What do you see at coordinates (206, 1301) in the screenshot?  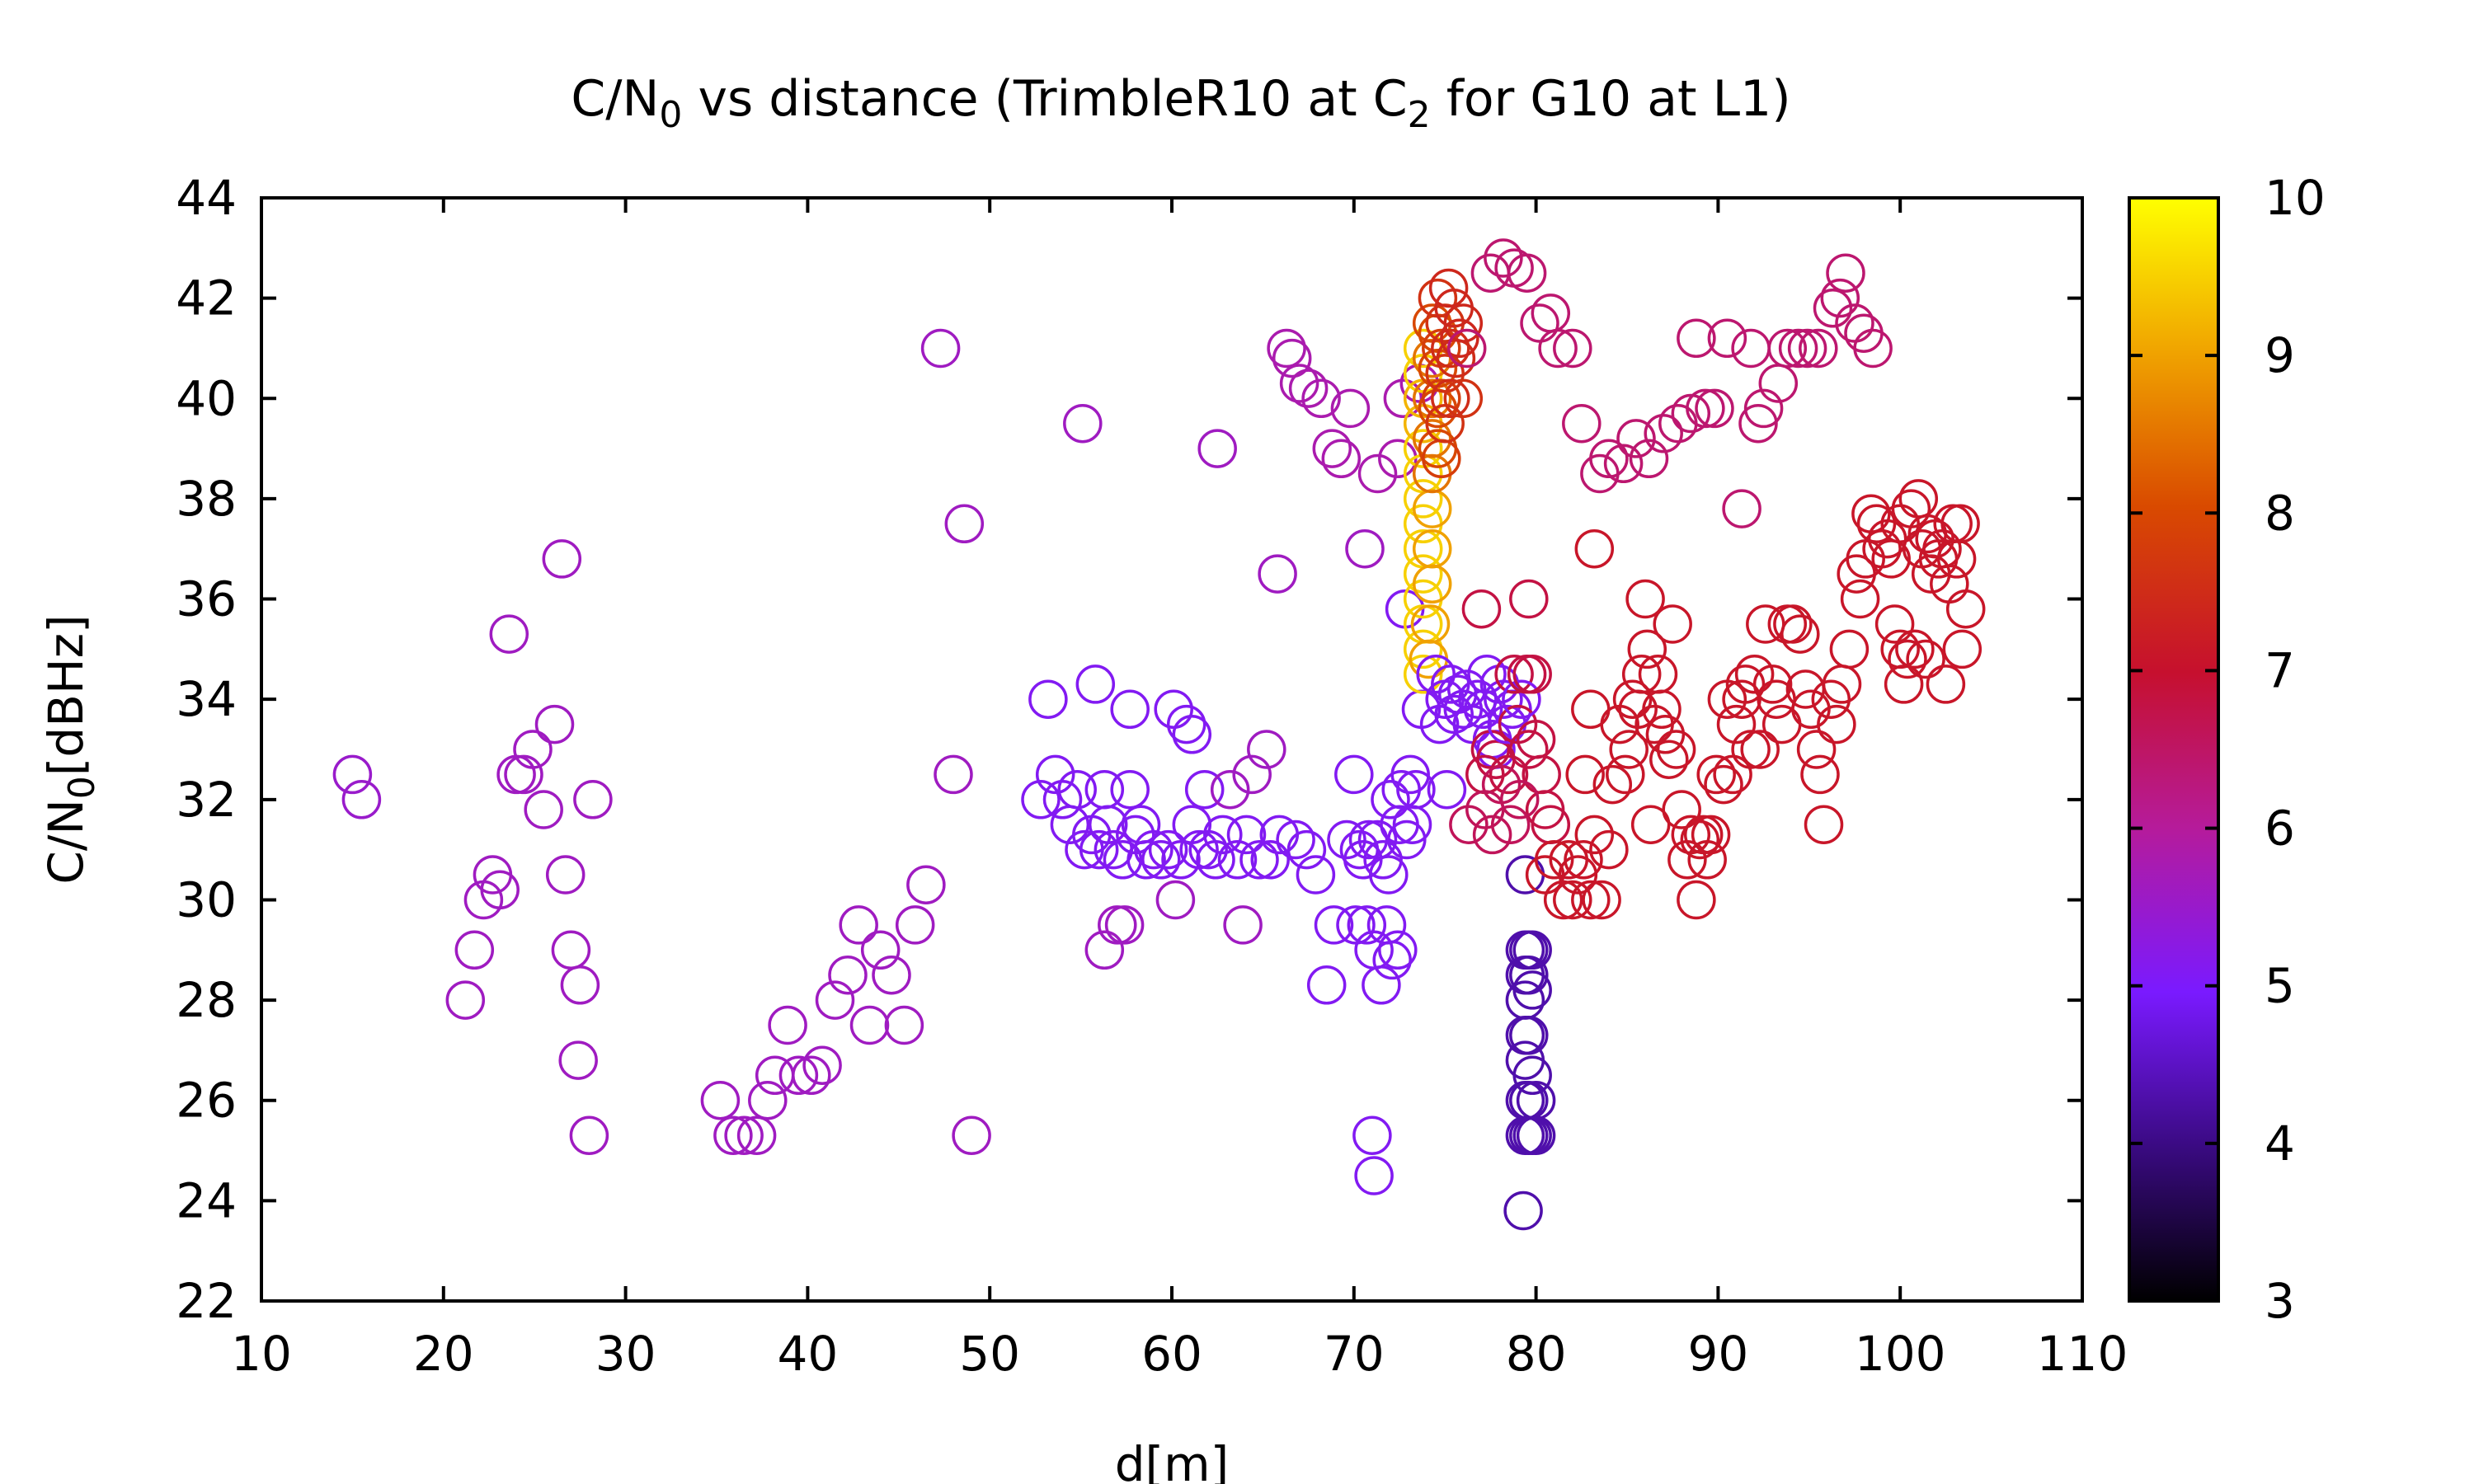 I see `y-tick-label: 22` at bounding box center [206, 1301].